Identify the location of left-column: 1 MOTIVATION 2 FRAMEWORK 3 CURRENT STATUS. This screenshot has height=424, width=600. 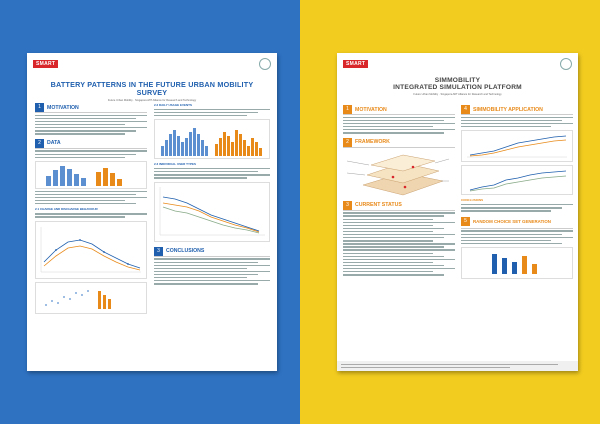
(399, 192).